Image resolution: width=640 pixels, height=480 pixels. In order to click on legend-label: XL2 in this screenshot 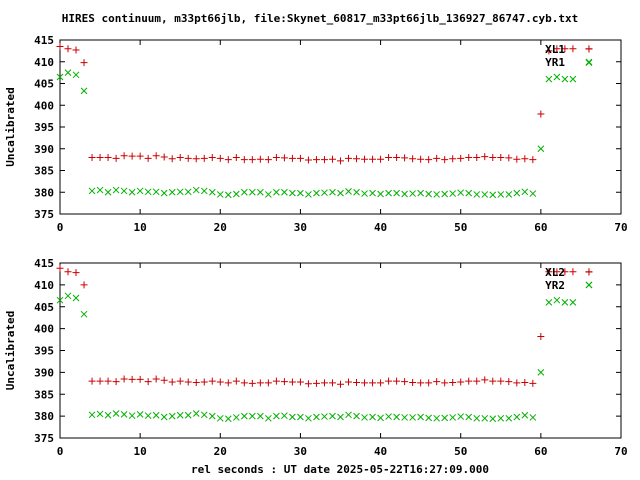, I will do `click(555, 272)`.